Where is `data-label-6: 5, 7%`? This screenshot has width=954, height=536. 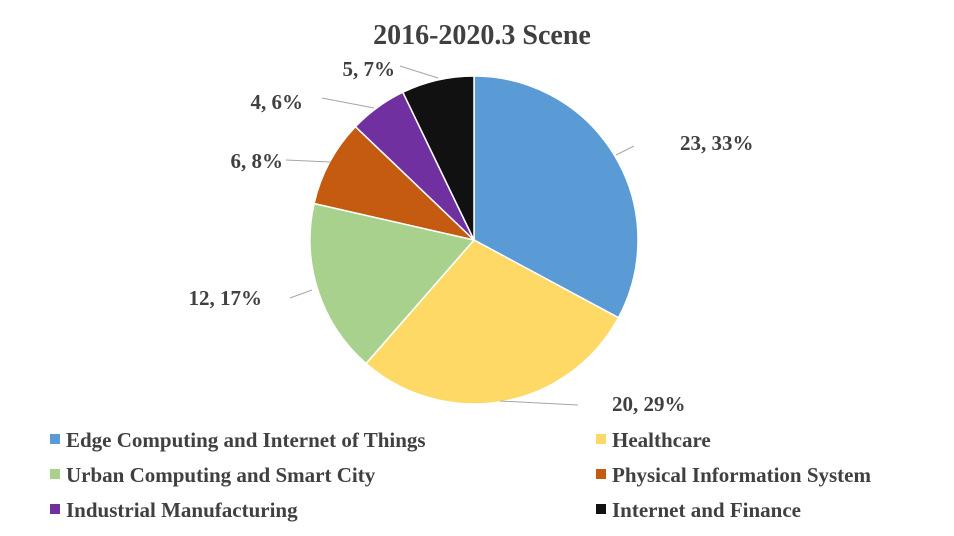 data-label-6: 5, 7% is located at coordinates (369, 69).